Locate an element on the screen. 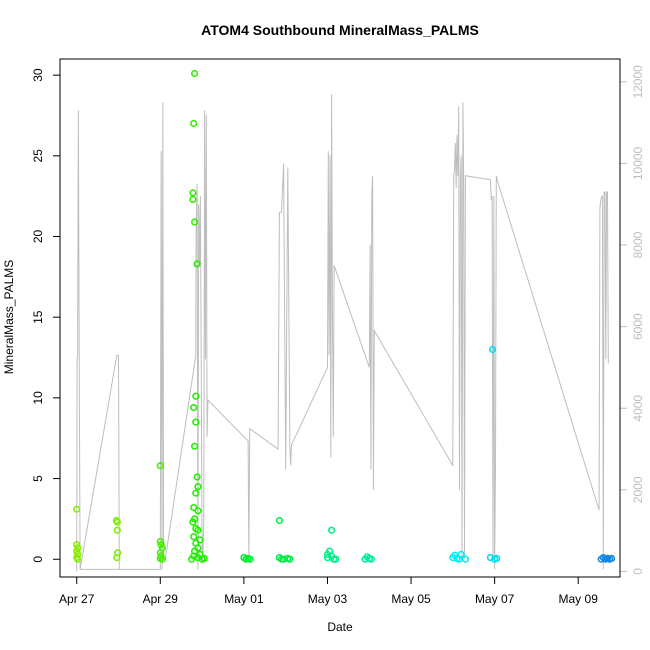  y-tick-label: 25 is located at coordinates (38, 156).